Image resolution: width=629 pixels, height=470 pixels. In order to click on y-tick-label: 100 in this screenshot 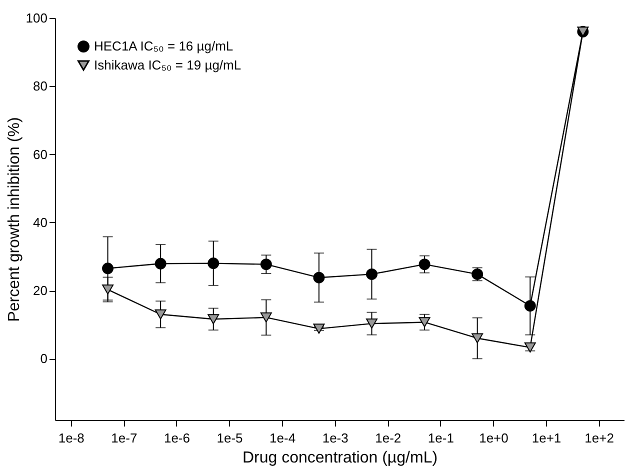, I will do `click(37, 18)`.